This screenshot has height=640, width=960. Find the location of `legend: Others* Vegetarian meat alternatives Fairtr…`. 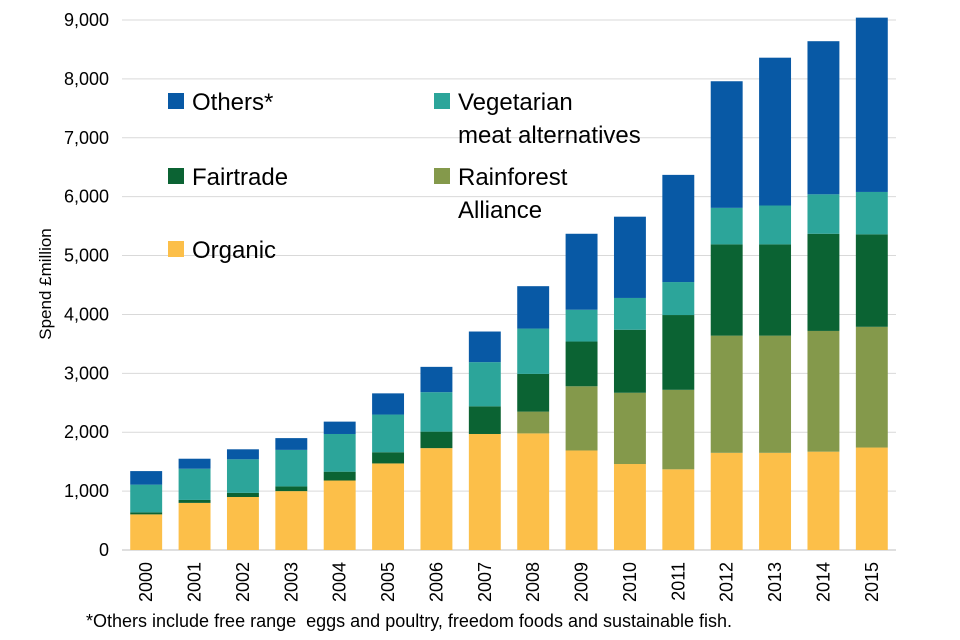

legend: Others* Vegetarian meat alternatives Fairtr… is located at coordinates (404, 176).